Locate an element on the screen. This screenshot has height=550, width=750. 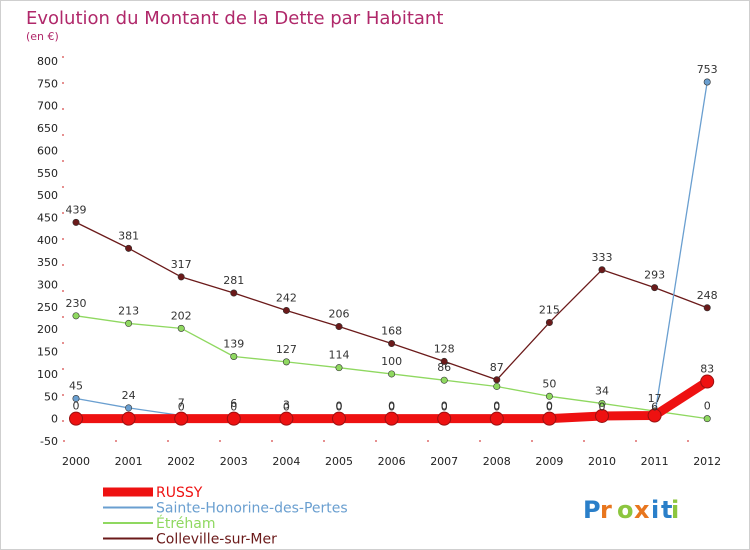
data-label: 127 is located at coordinates (286, 349).